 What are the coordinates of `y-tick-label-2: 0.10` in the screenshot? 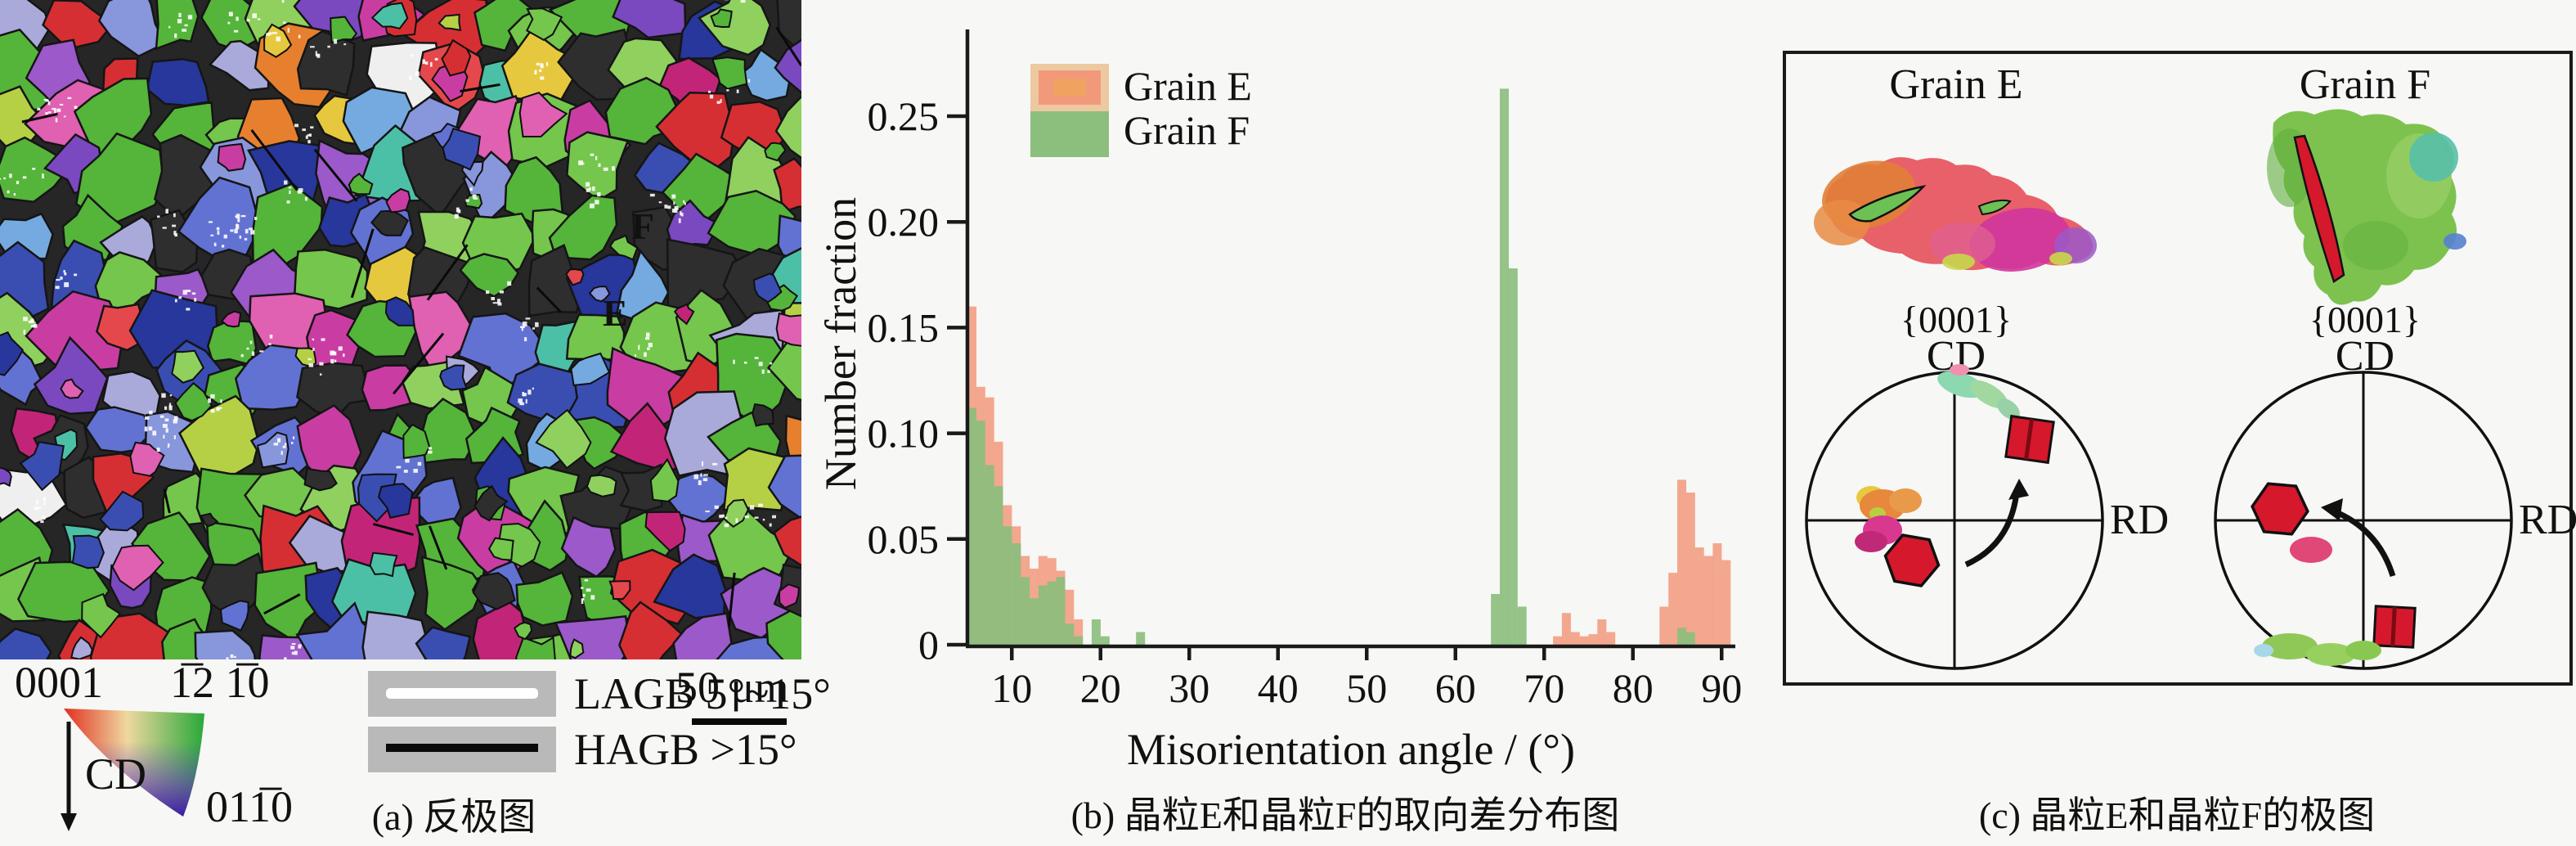 It's located at (904, 434).